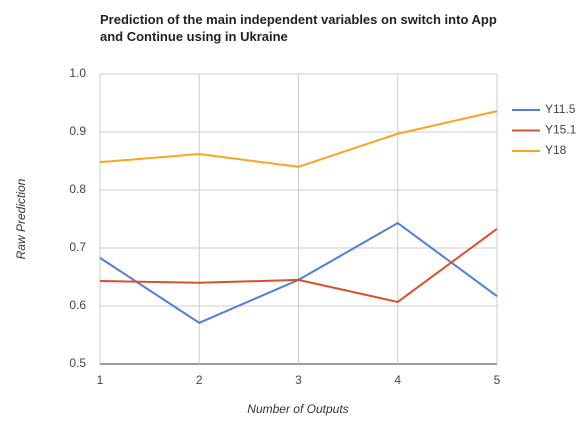  What do you see at coordinates (77, 305) in the screenshot?
I see `y-tick-label: 0.6` at bounding box center [77, 305].